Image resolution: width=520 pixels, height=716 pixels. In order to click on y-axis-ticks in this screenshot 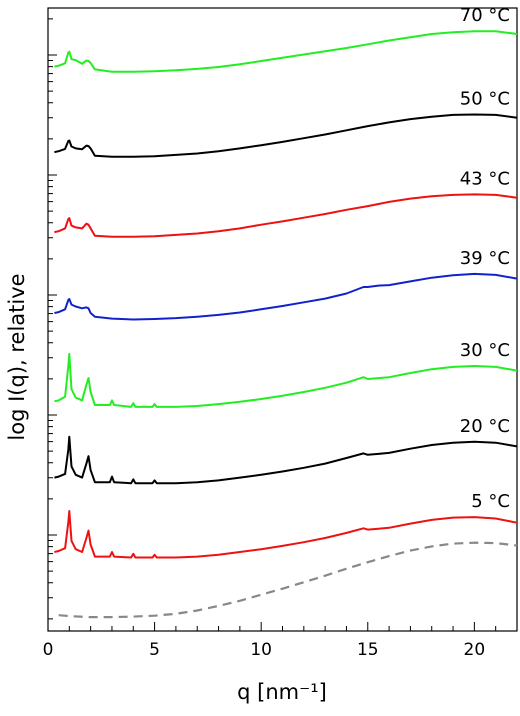, I will do `click(52, 319)`.